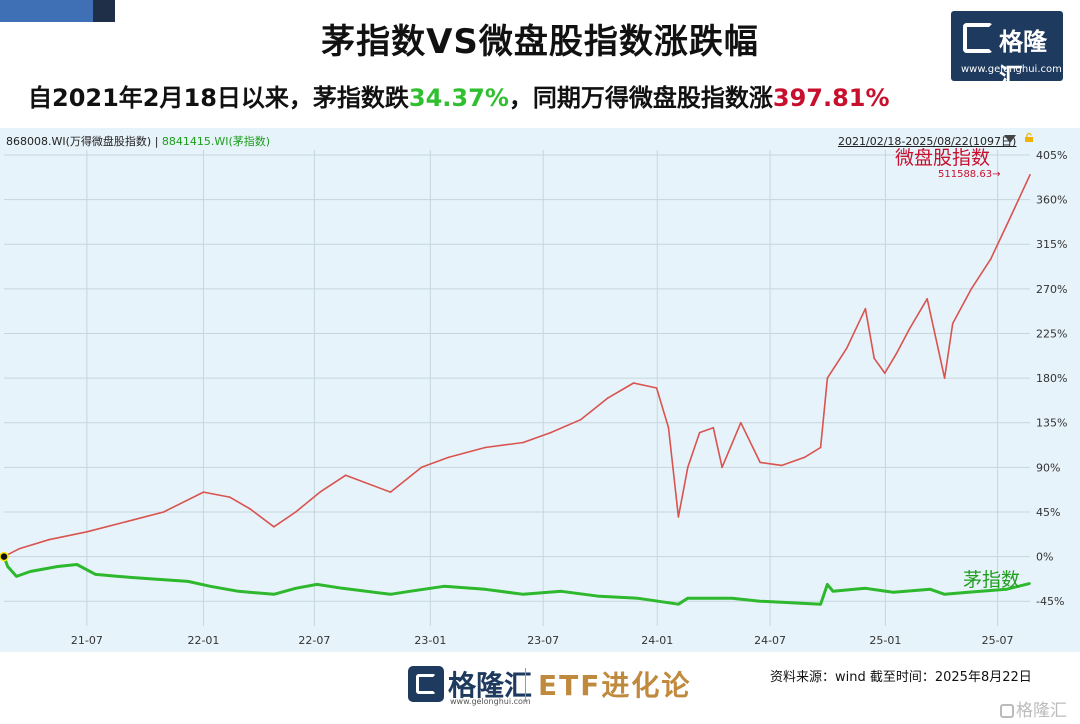 The width and height of the screenshot is (1080, 724). I want to click on footer, so click(540, 688).